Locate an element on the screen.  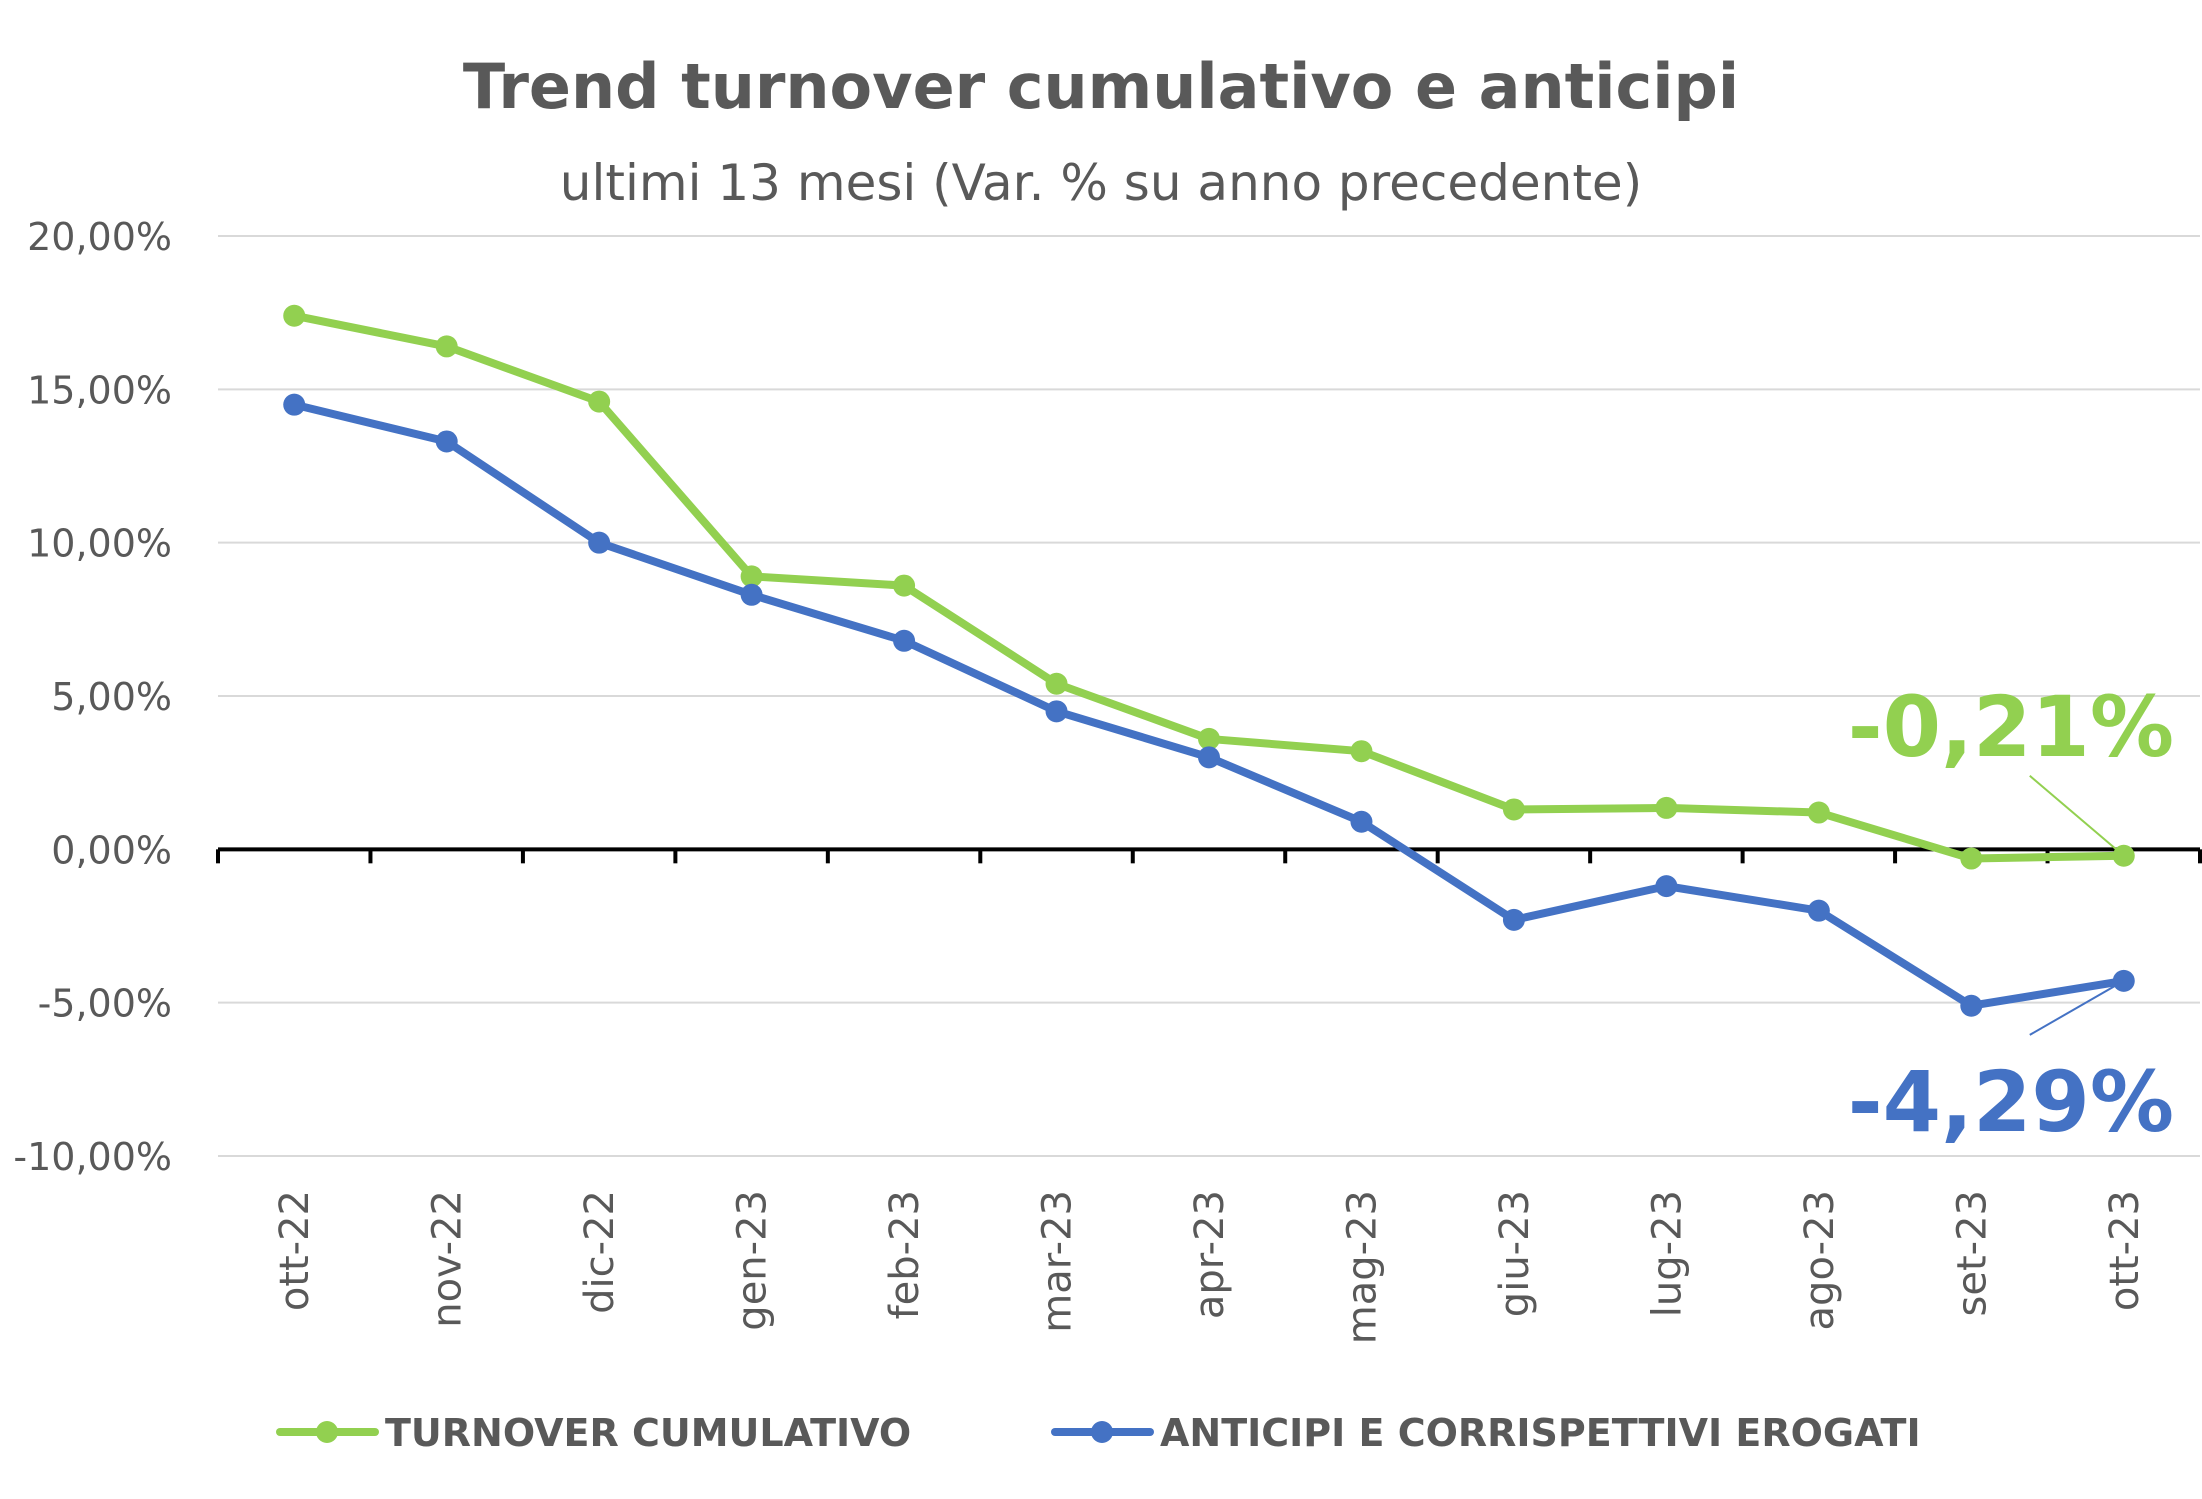
x-tick-label: set-23 is located at coordinates (1972, 1253).